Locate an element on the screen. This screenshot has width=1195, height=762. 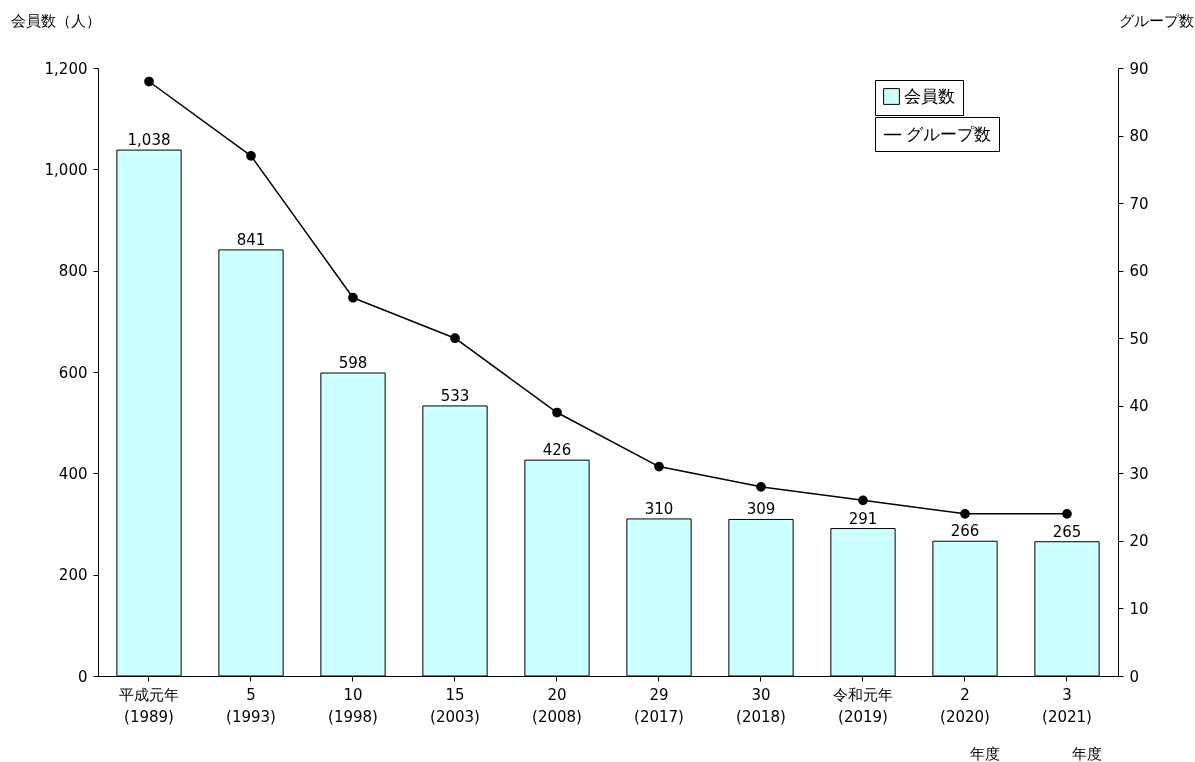
y2-axis-title: グループ数 is located at coordinates (1156, 20).